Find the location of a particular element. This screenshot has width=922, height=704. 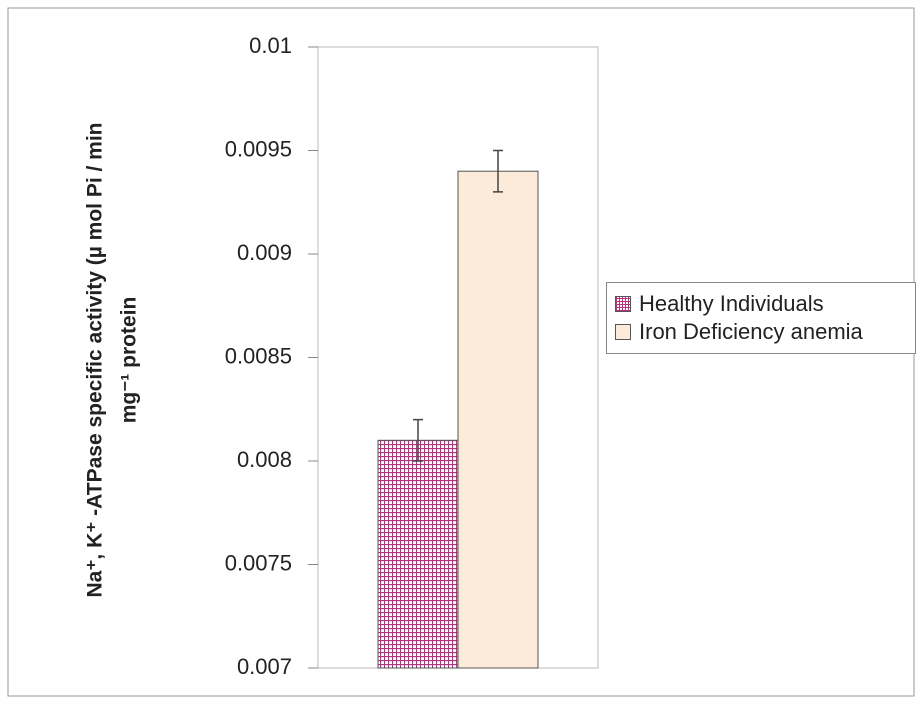

y-tick-label: 0.01 is located at coordinates (270, 45).